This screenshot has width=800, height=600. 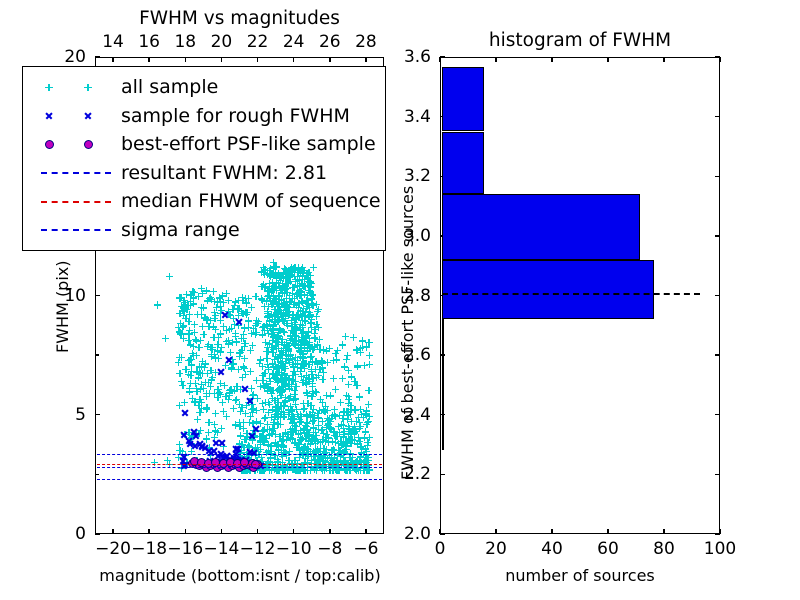 I want to click on left-panel-title: FWHM vs magnitudes, so click(x=239, y=18).